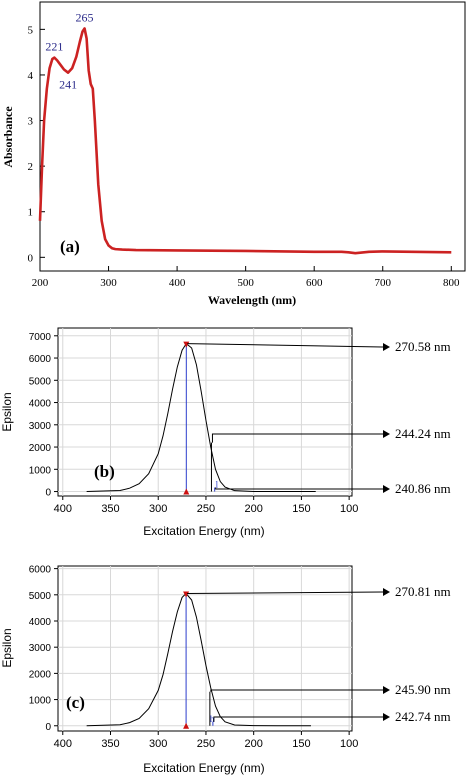  I want to click on panel-c-x-axis-title: Excitation Energy (nm), so click(203, 768).